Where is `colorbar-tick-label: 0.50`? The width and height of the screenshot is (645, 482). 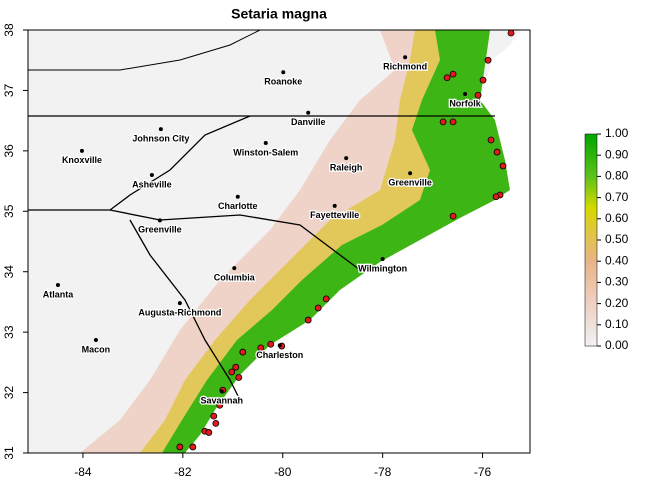
colorbar-tick-label: 0.50 is located at coordinates (617, 239).